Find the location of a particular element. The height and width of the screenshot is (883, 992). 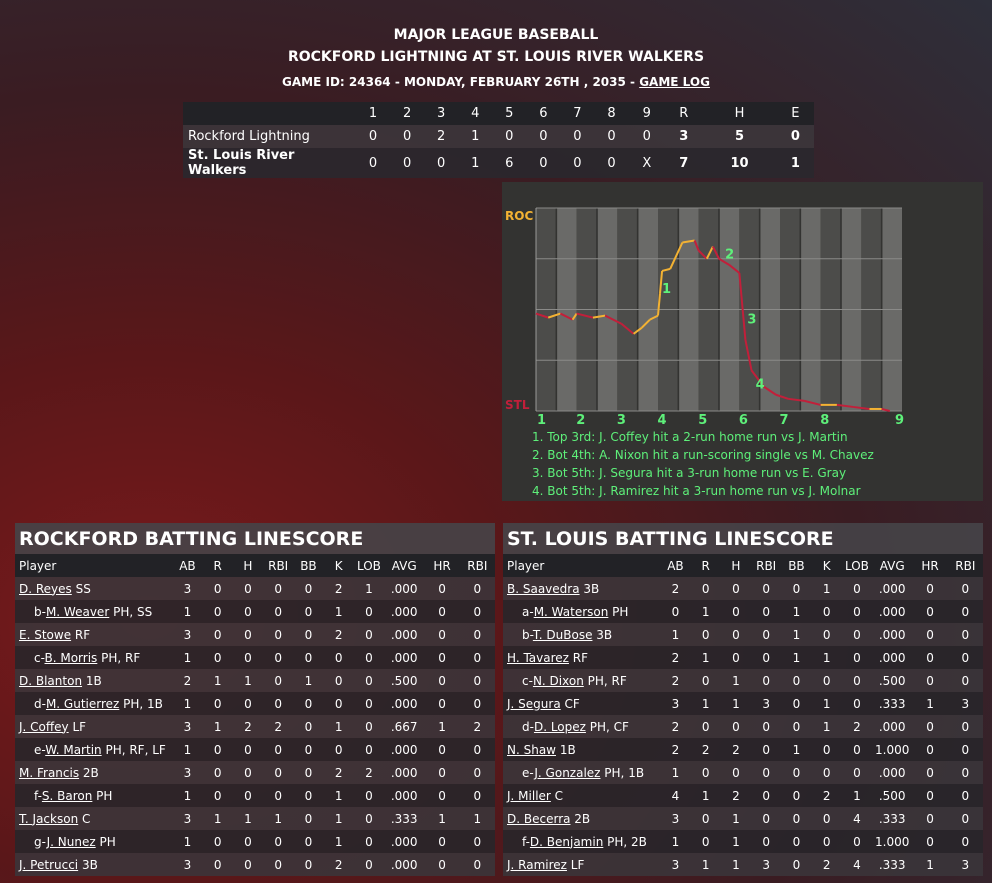

player-cell: g-J. Nunez PH is located at coordinates (93, 841).